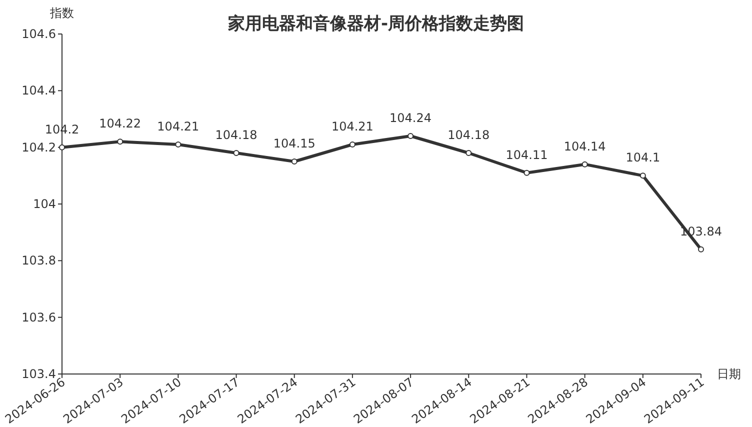  What do you see at coordinates (39, 317) in the screenshot?
I see `y-tick-label: 103.6` at bounding box center [39, 317].